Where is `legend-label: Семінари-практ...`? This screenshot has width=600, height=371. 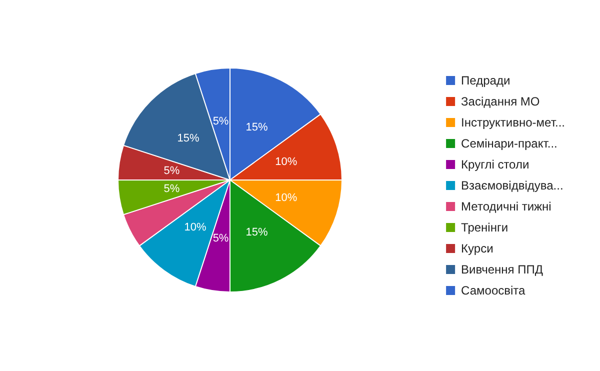
legend-label: Семінари-практ... is located at coordinates (509, 143).